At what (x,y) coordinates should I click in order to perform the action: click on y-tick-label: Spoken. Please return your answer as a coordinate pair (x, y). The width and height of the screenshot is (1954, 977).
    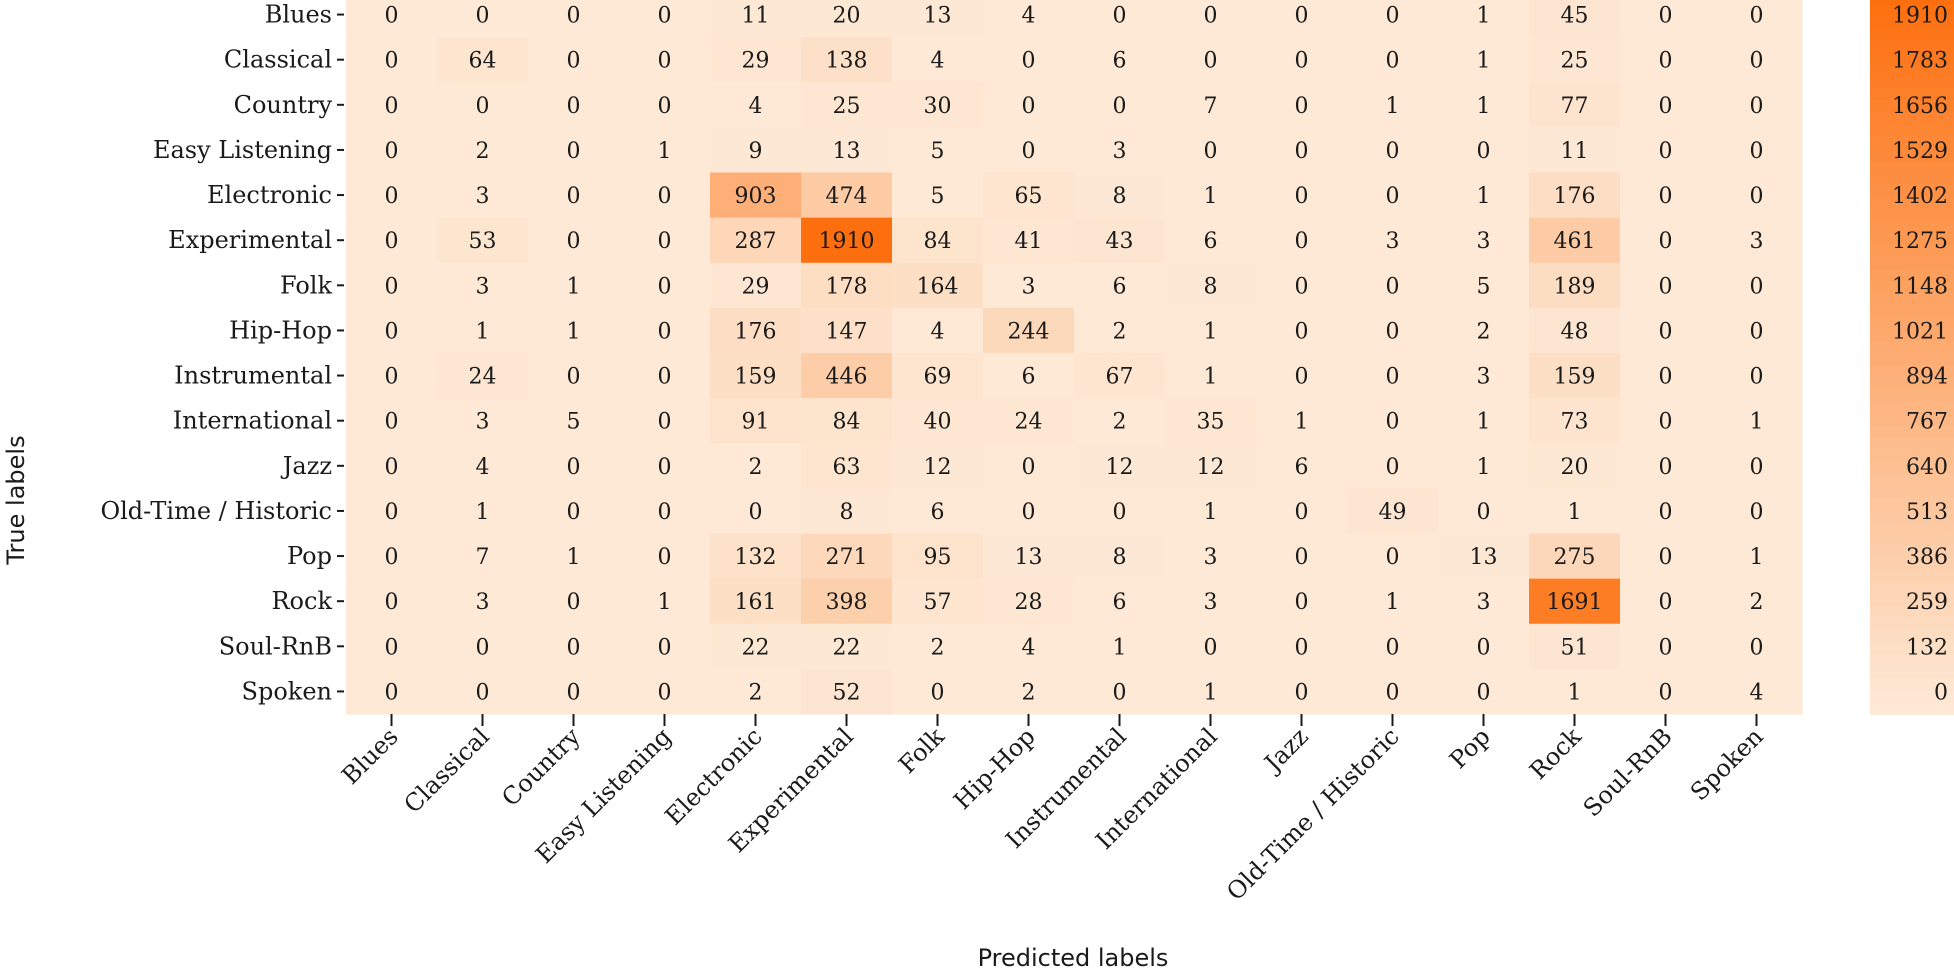
    Looking at the image, I should click on (287, 691).